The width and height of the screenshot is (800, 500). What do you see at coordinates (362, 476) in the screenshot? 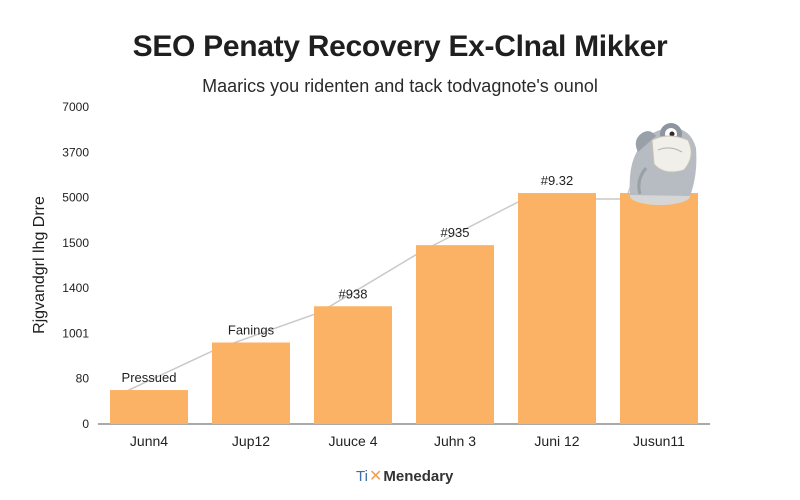
I see `logo-mark: Ti` at bounding box center [362, 476].